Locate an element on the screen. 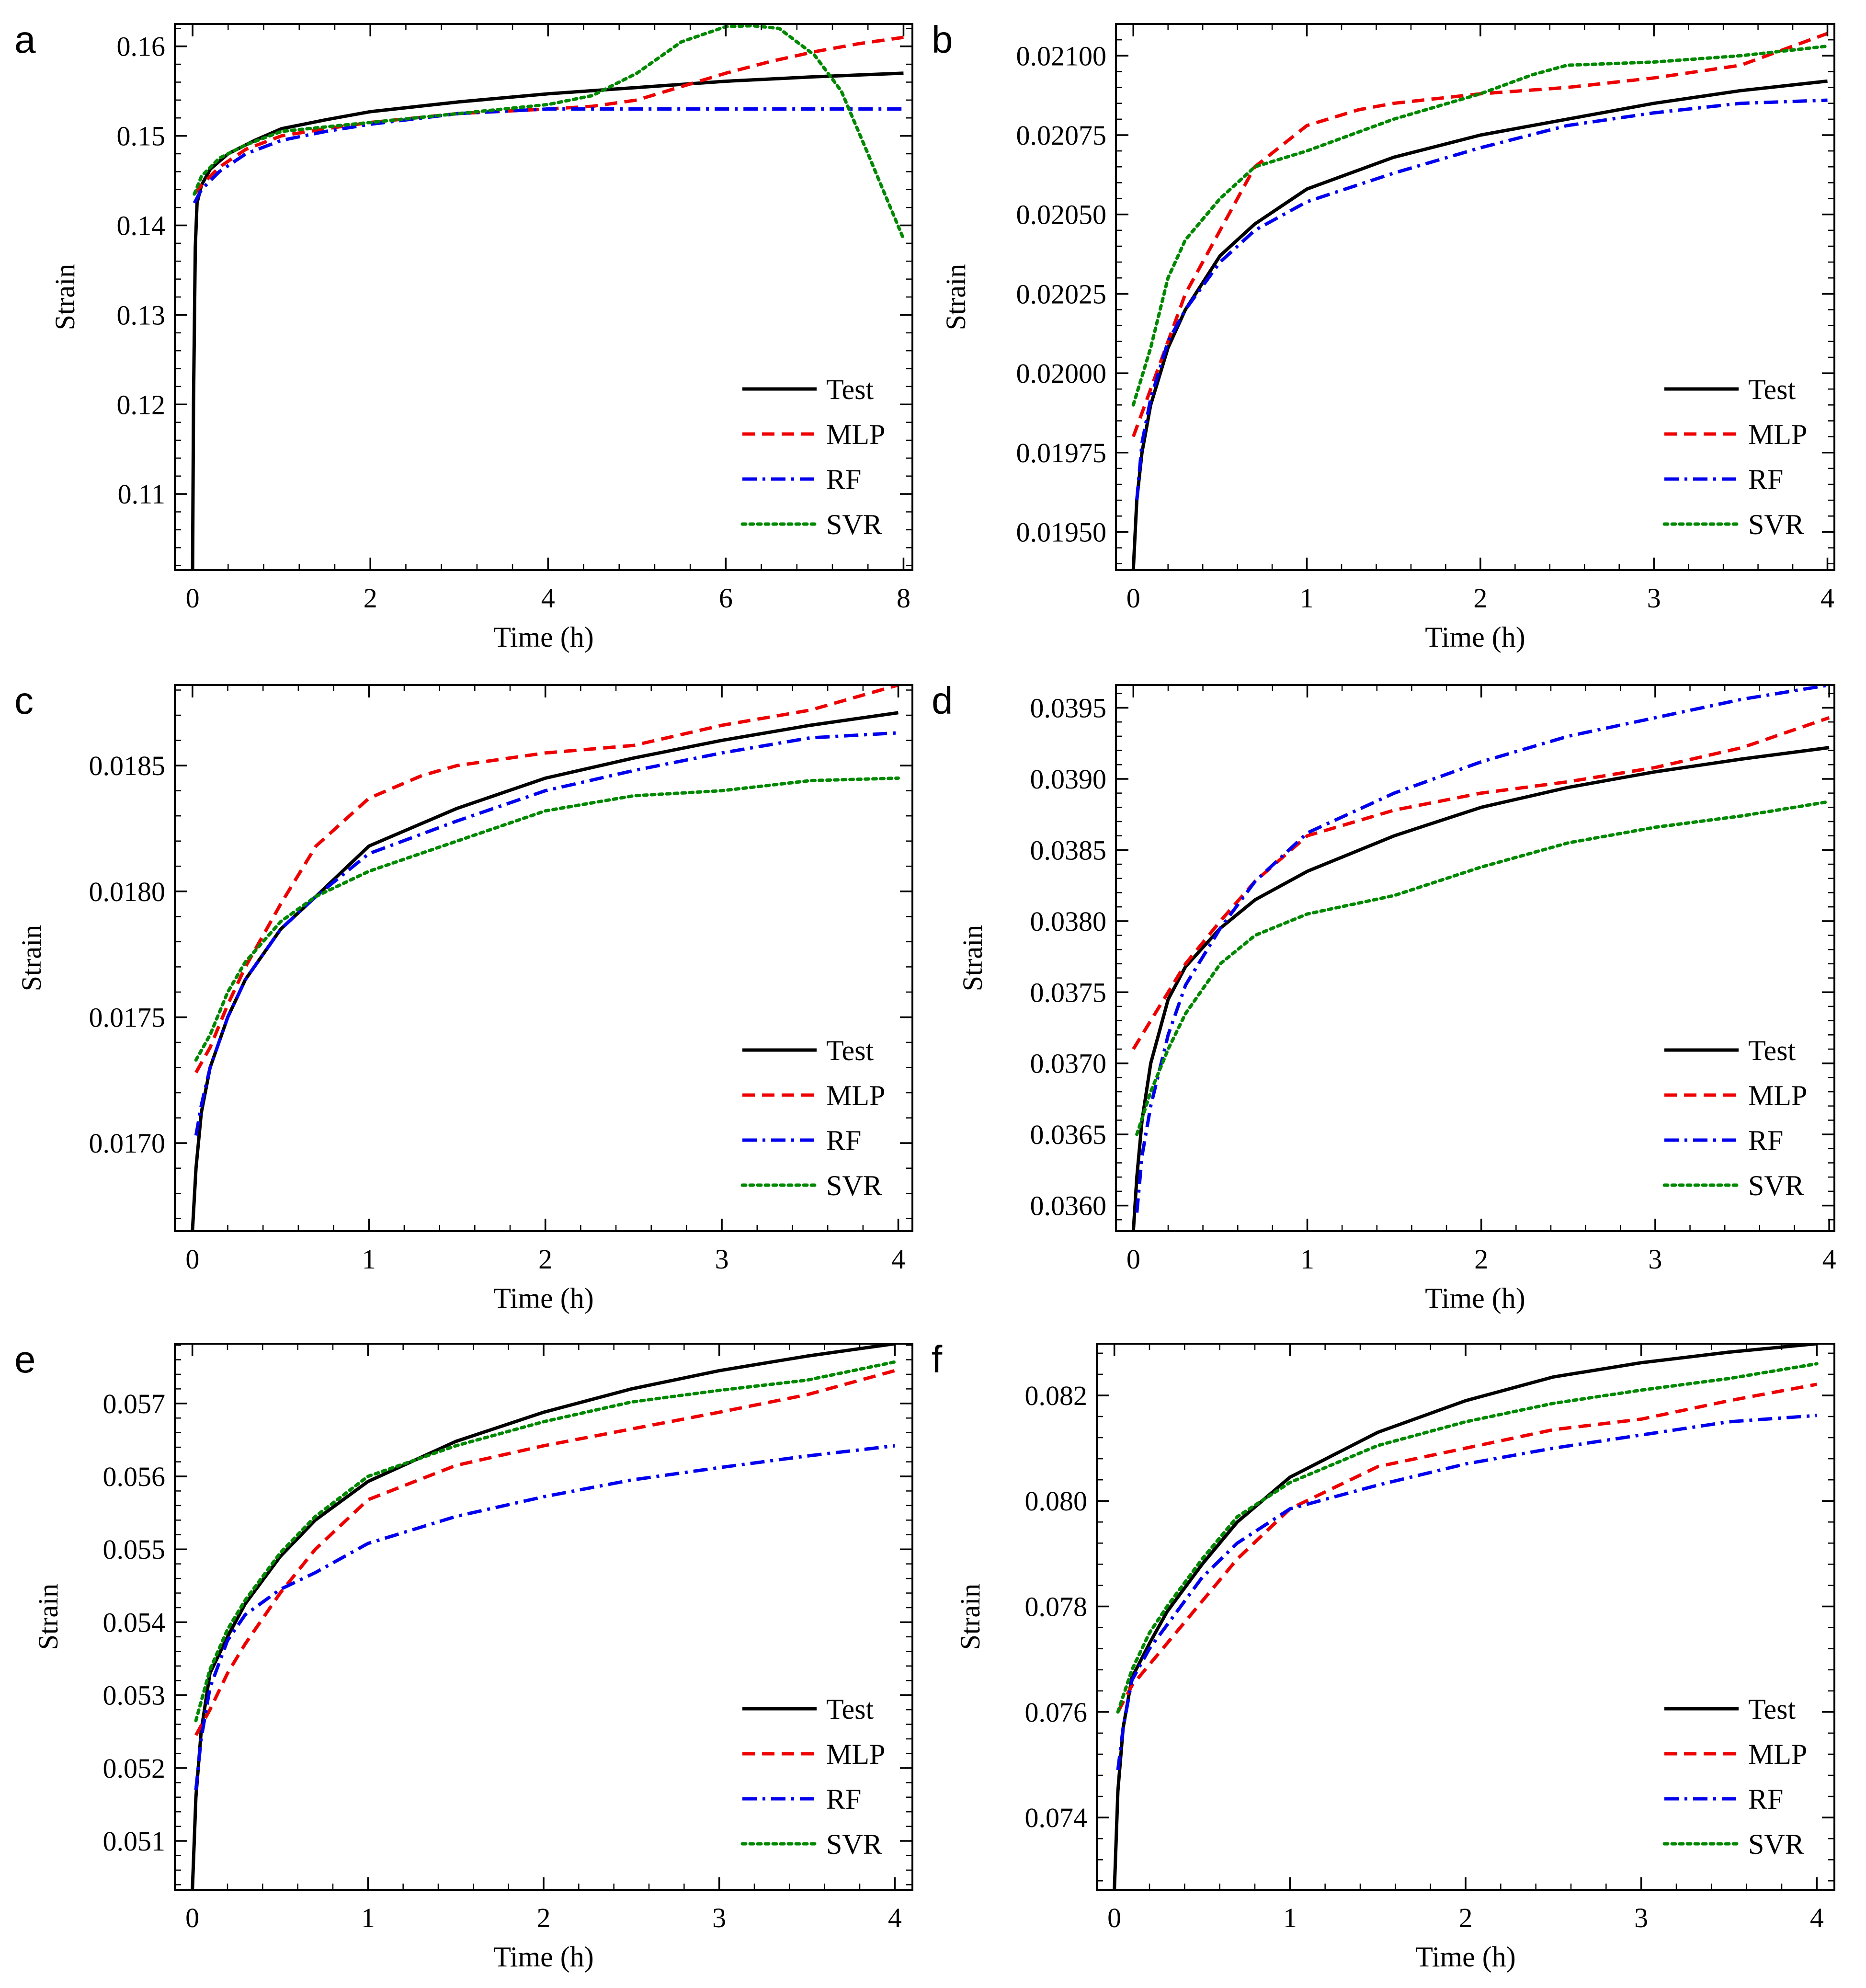  y-tick-label: 0.0395 is located at coordinates (1068, 708).